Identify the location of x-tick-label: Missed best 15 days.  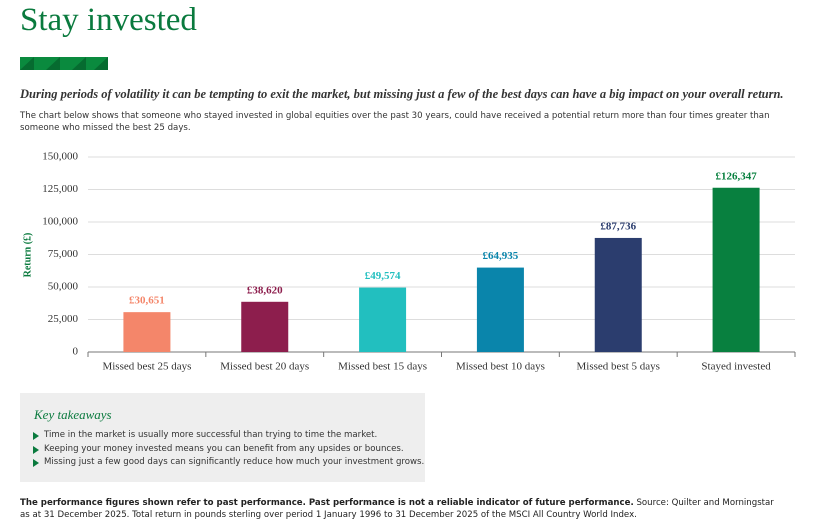
(382, 367).